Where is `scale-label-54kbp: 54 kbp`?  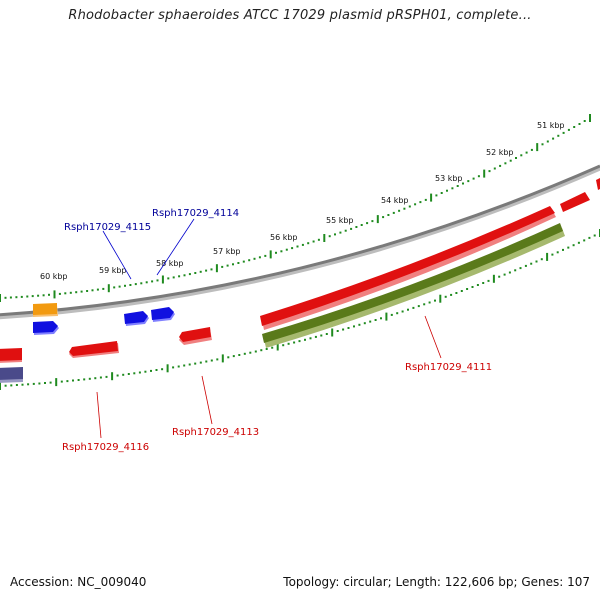 scale-label-54kbp: 54 kbp is located at coordinates (395, 200).